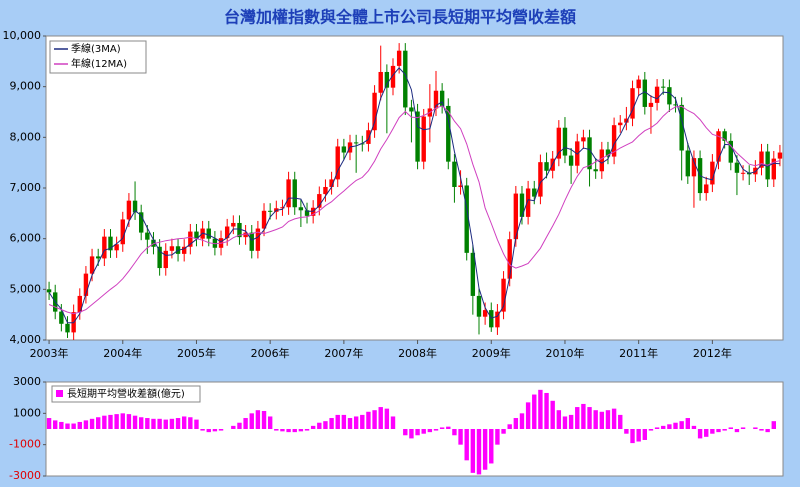 Image resolution: width=800 pixels, height=487 pixels. What do you see at coordinates (417, 353) in the screenshot?
I see `x-tick-label: 2008年` at bounding box center [417, 353].